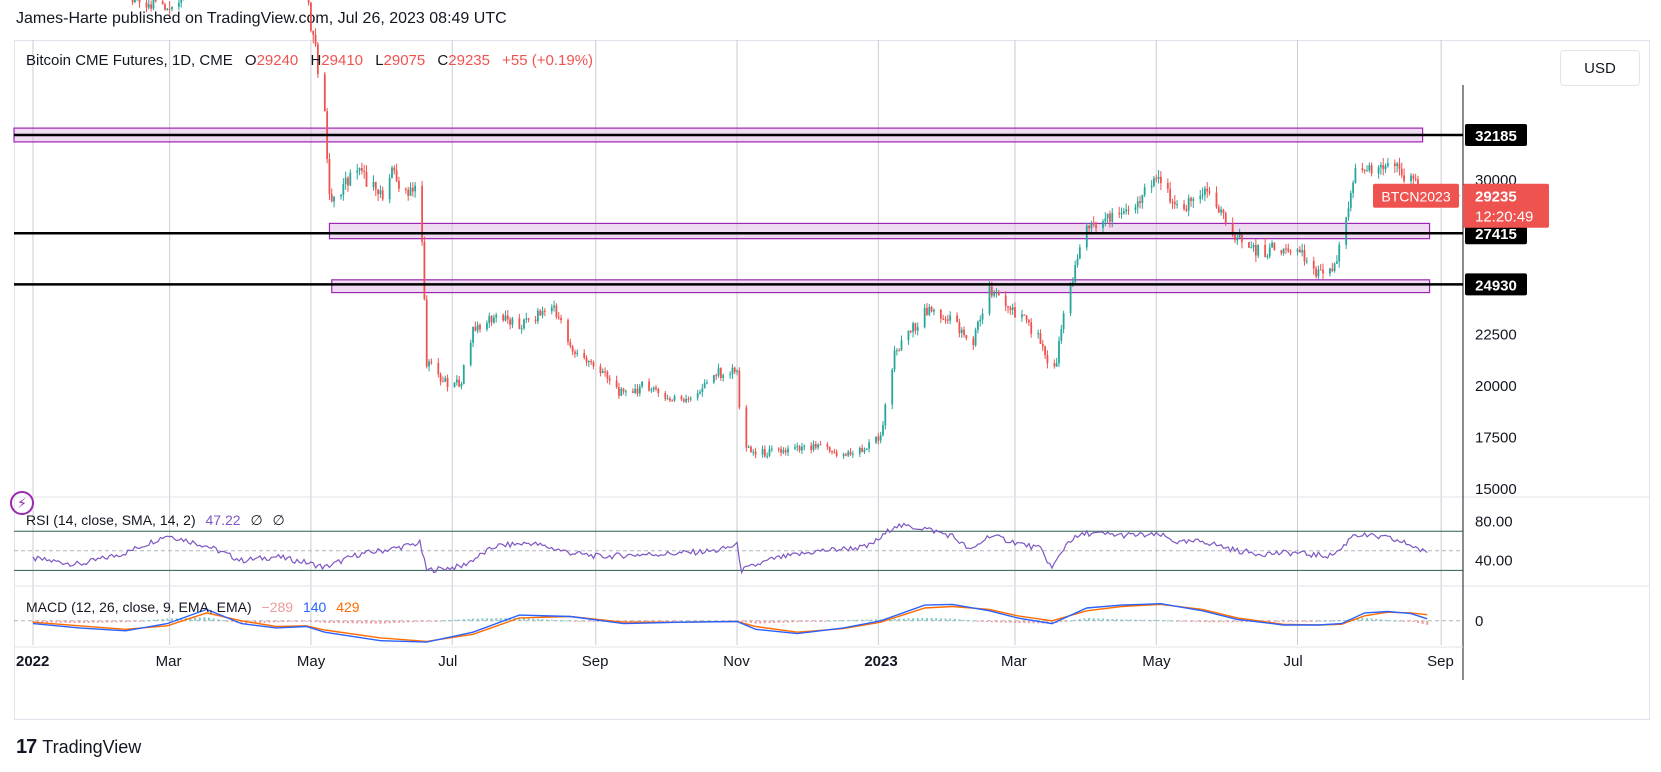 This screenshot has width=1661, height=772. Describe the element at coordinates (316, 60) in the screenshot. I see `high-label: H` at that location.